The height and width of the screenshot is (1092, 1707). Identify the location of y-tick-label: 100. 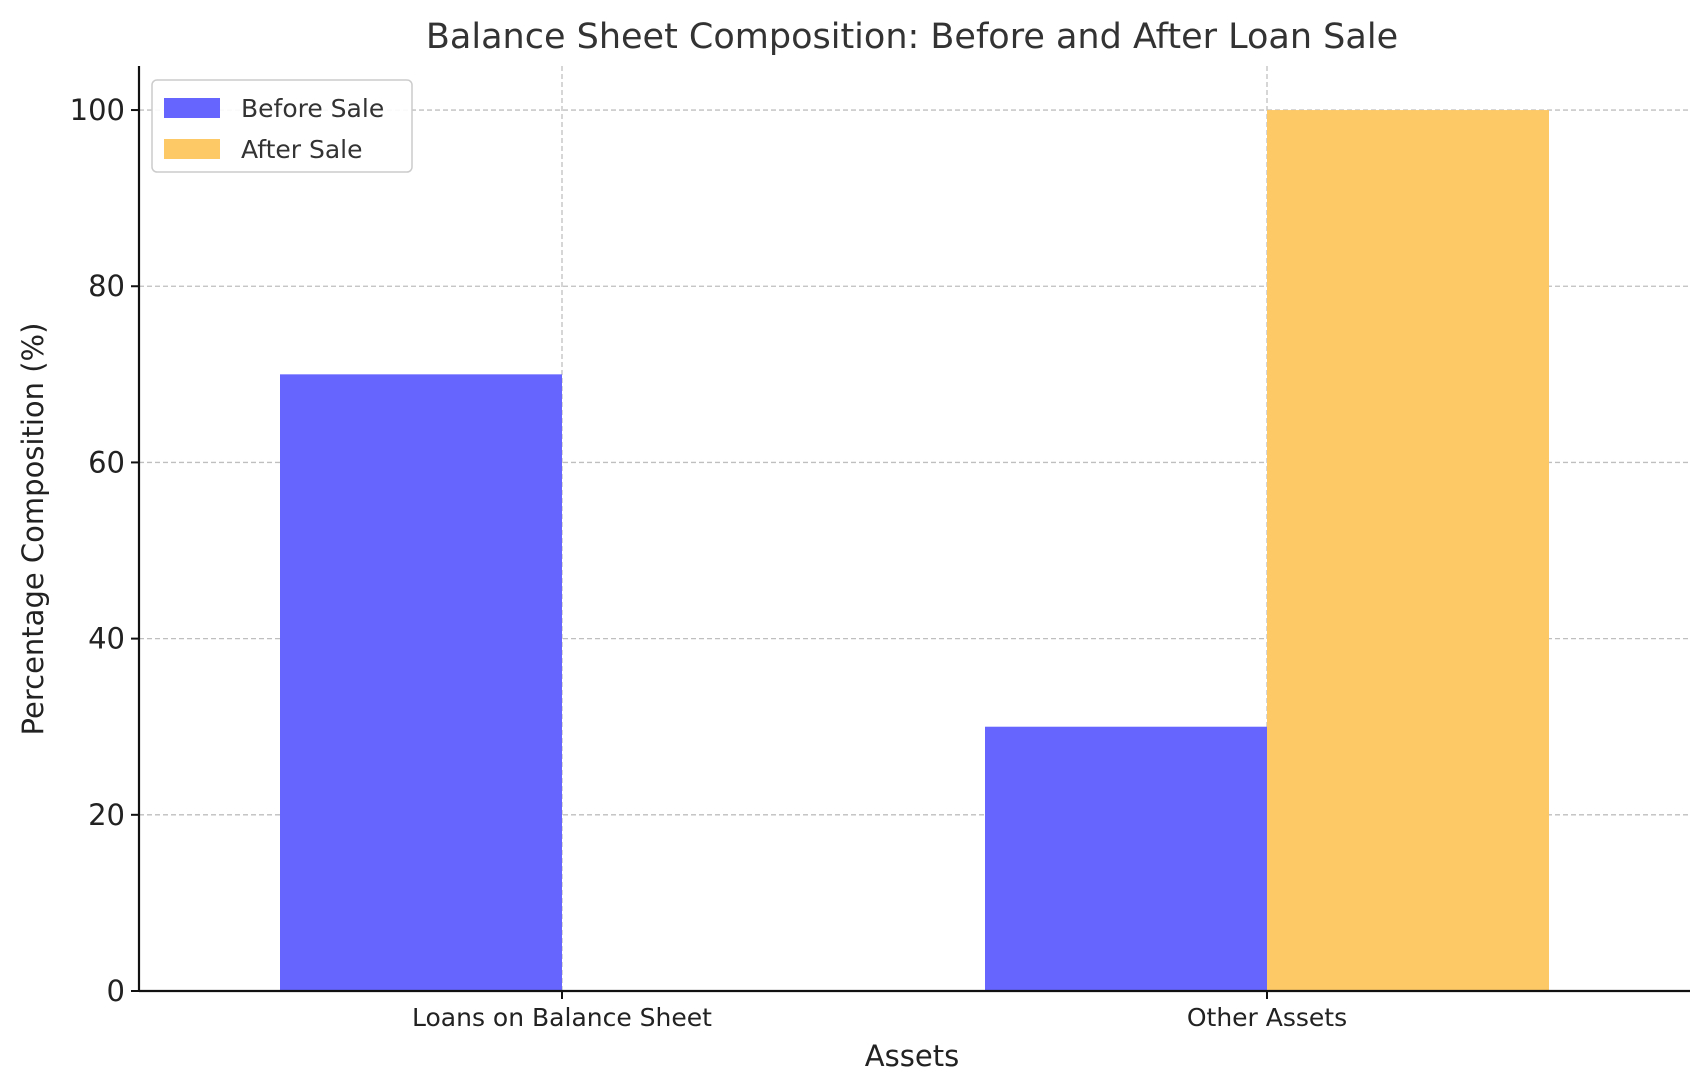
(97, 110).